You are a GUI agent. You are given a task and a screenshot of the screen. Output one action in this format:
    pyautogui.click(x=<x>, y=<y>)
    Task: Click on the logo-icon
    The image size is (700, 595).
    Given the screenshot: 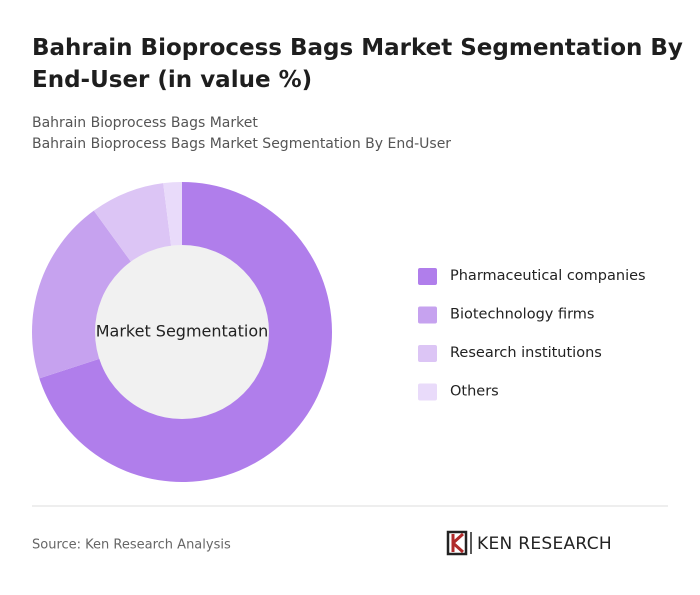 What is the action you would take?
    pyautogui.click(x=459, y=543)
    